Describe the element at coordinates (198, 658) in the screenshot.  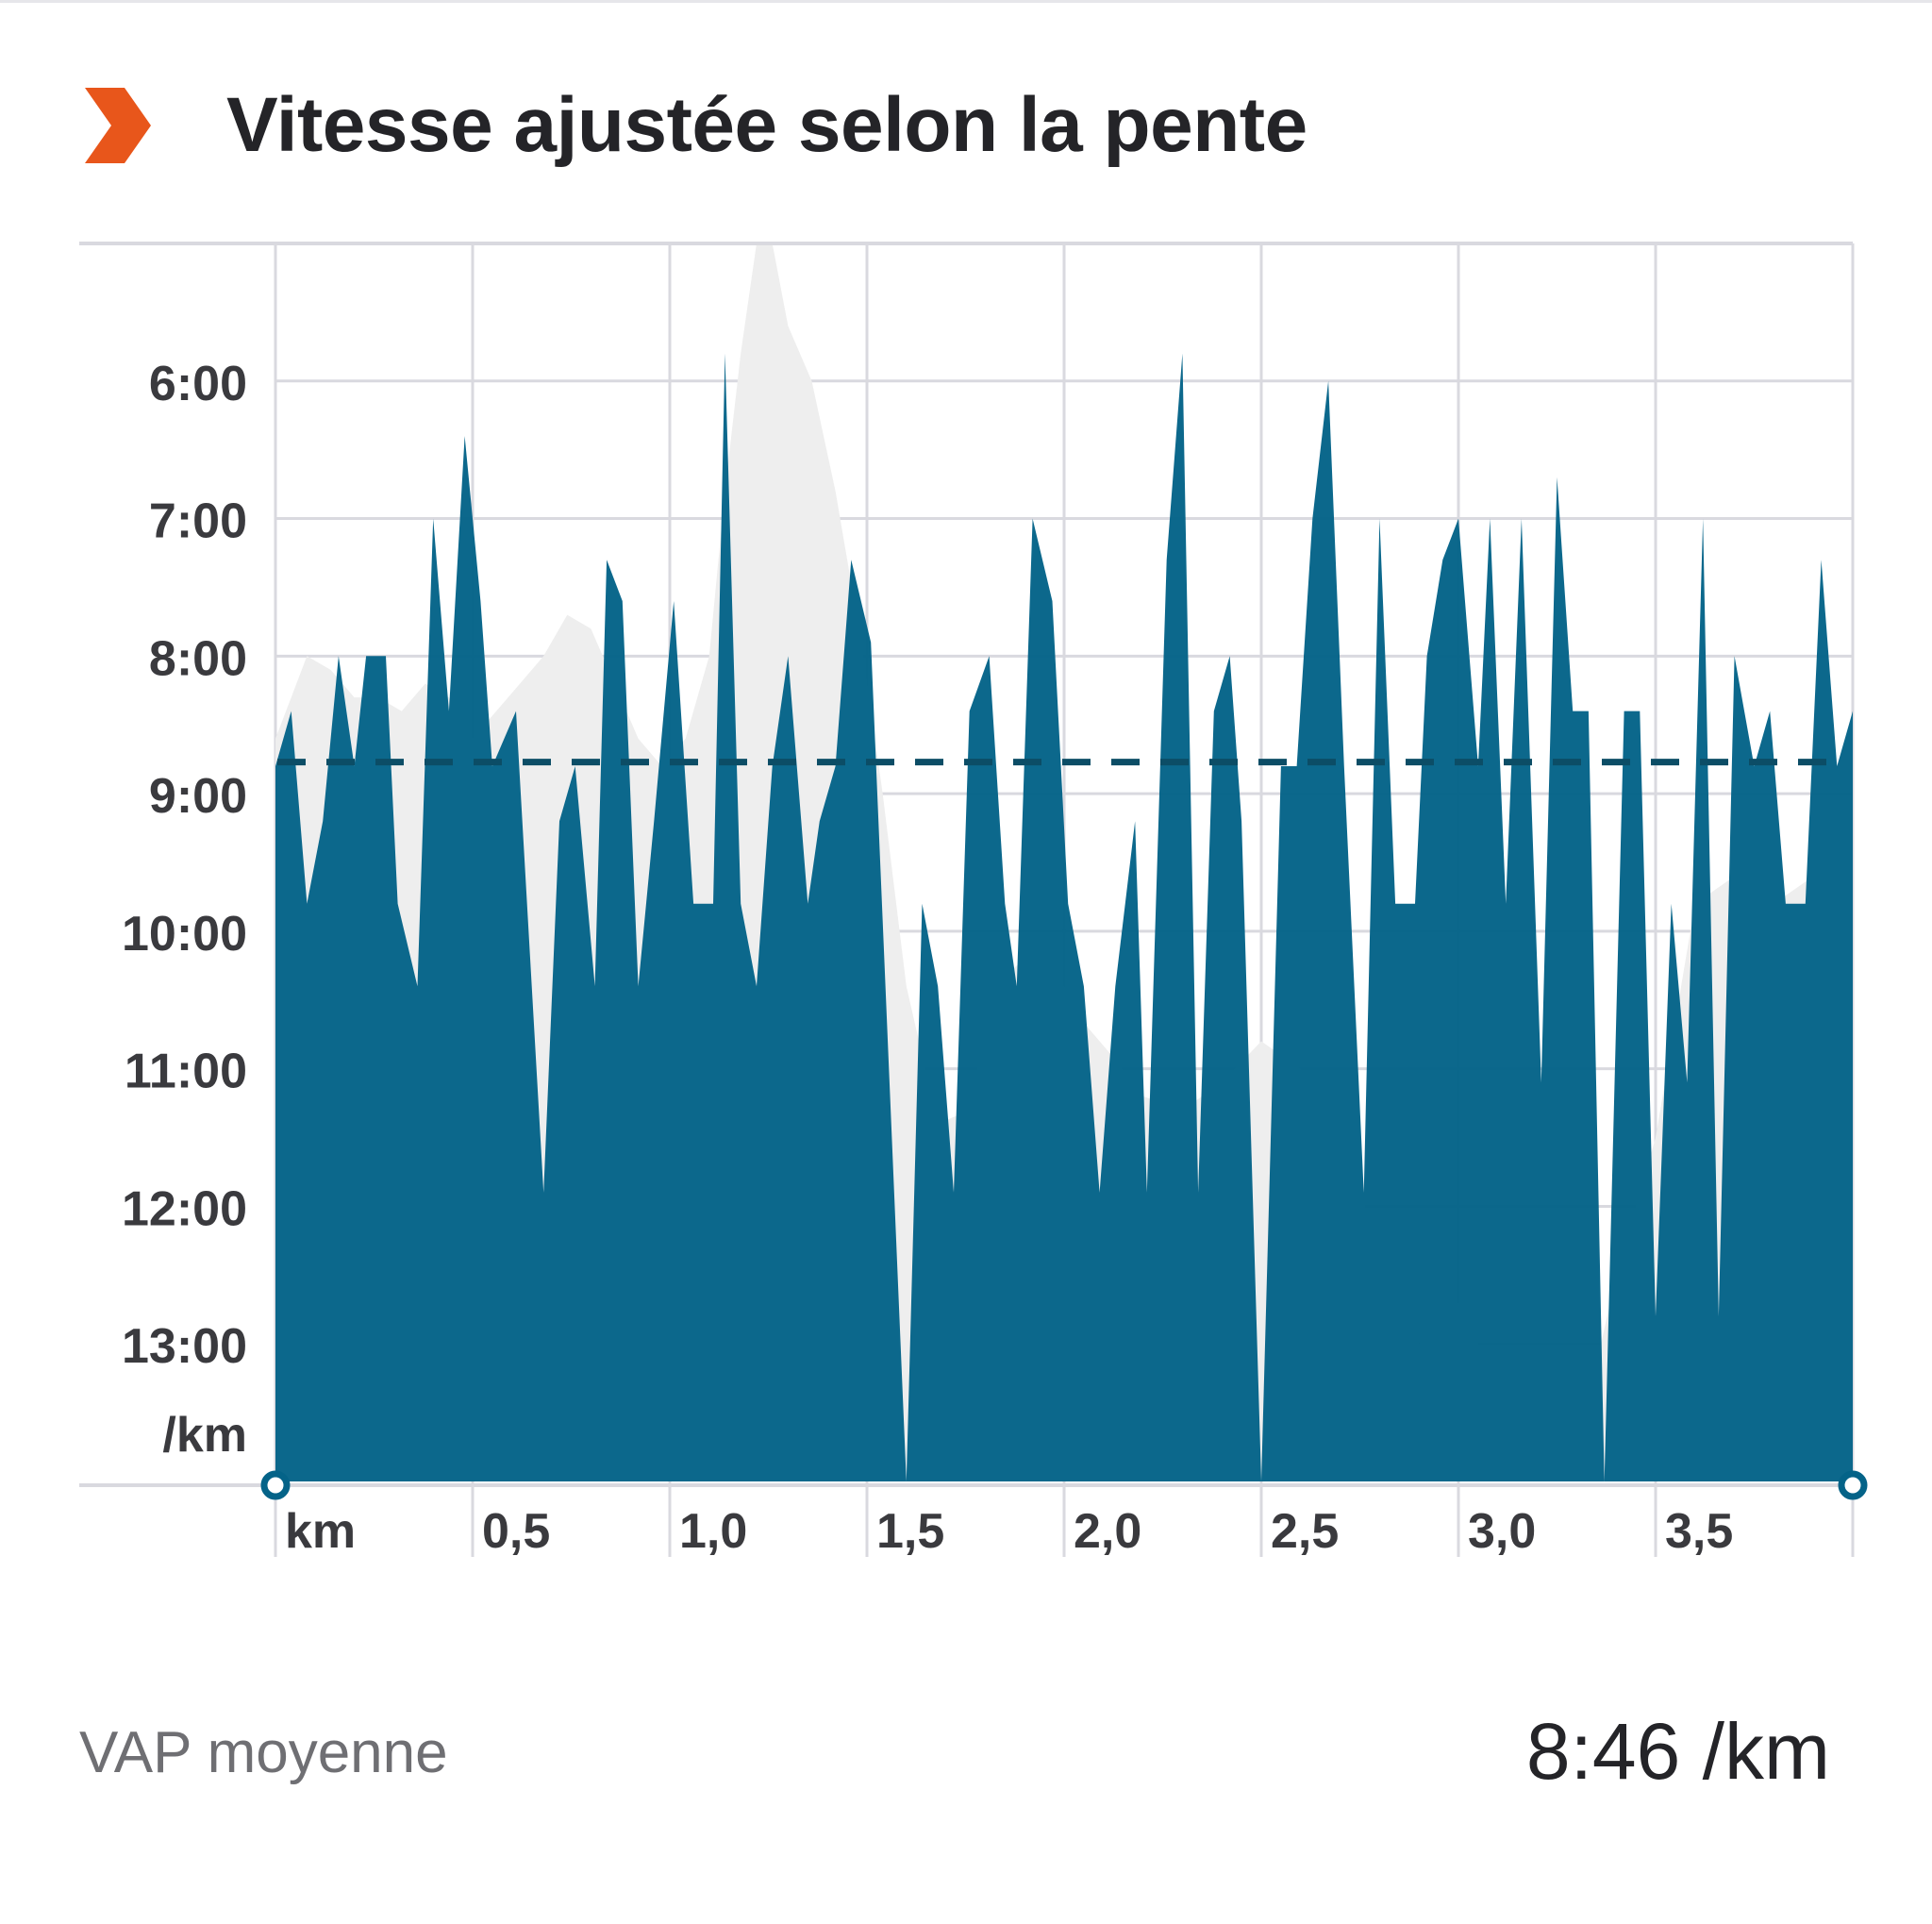
I see `y-tick-label: 8:00` at that location.